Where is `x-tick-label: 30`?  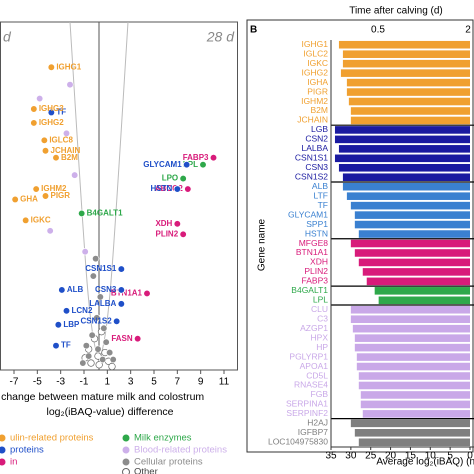 x-tick-label: 30 is located at coordinates (351, 456).